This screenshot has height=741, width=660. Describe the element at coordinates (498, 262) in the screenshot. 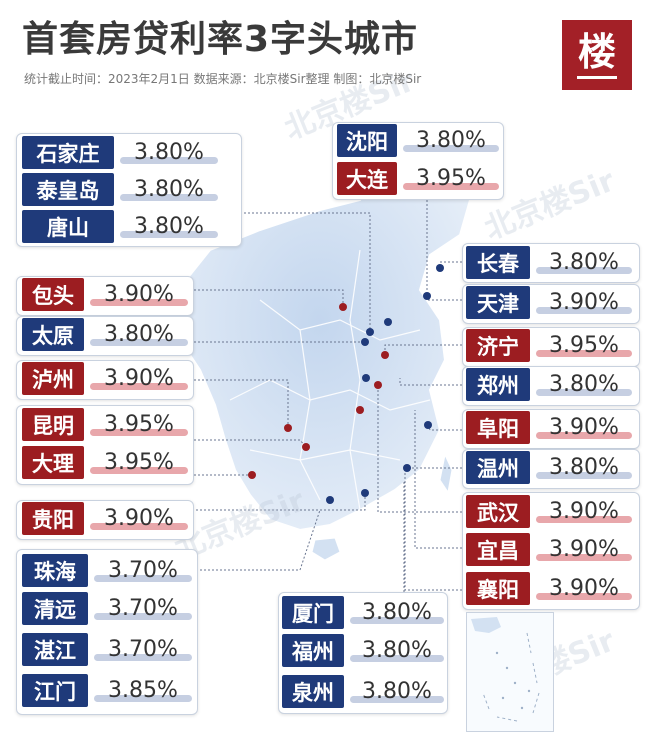

I see `city-label: 长春` at that location.